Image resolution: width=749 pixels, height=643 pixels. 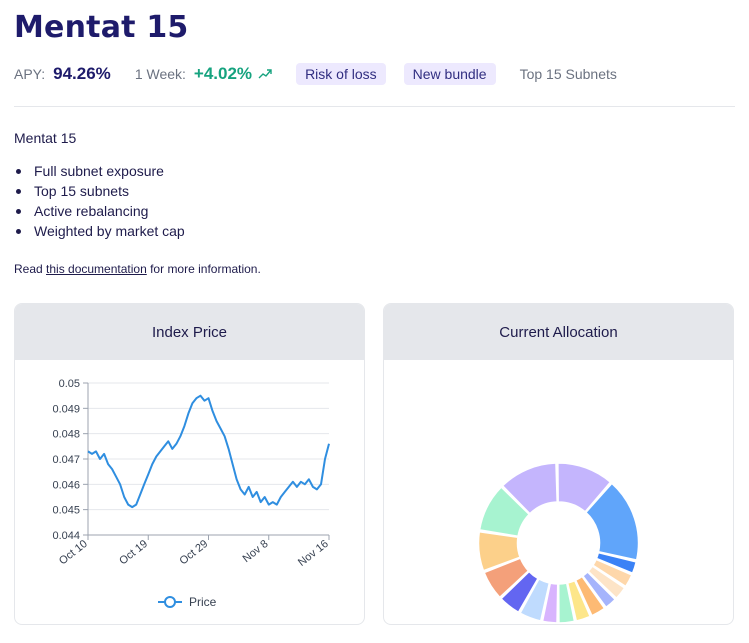 What do you see at coordinates (193, 552) in the screenshot?
I see `x-tick-label: Oct 29` at bounding box center [193, 552].